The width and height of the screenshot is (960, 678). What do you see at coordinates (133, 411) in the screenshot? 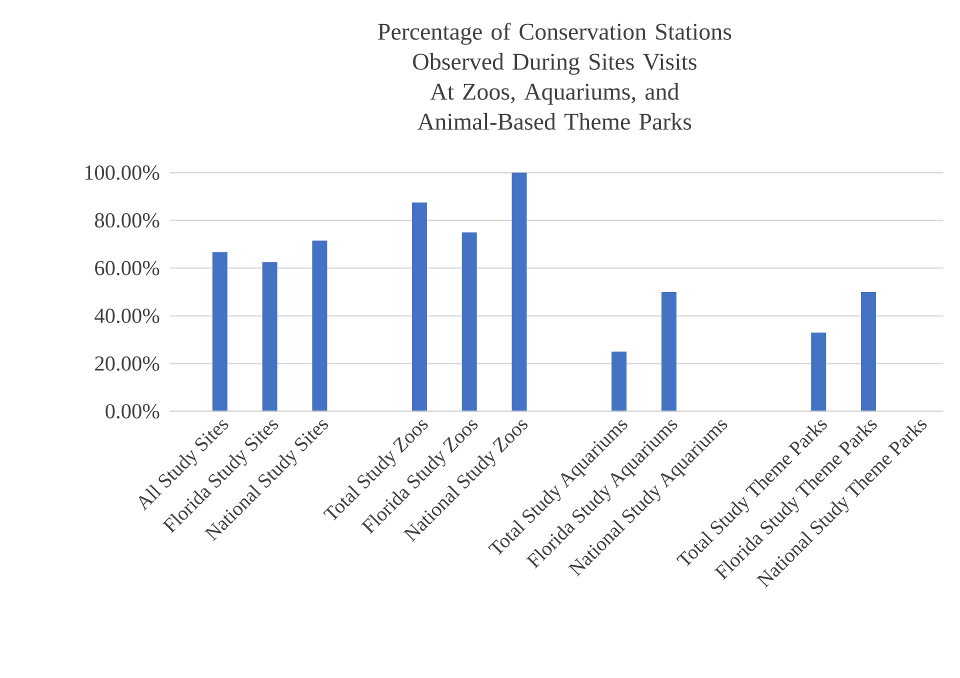
I see `y-tick-label: 0.00%` at bounding box center [133, 411].